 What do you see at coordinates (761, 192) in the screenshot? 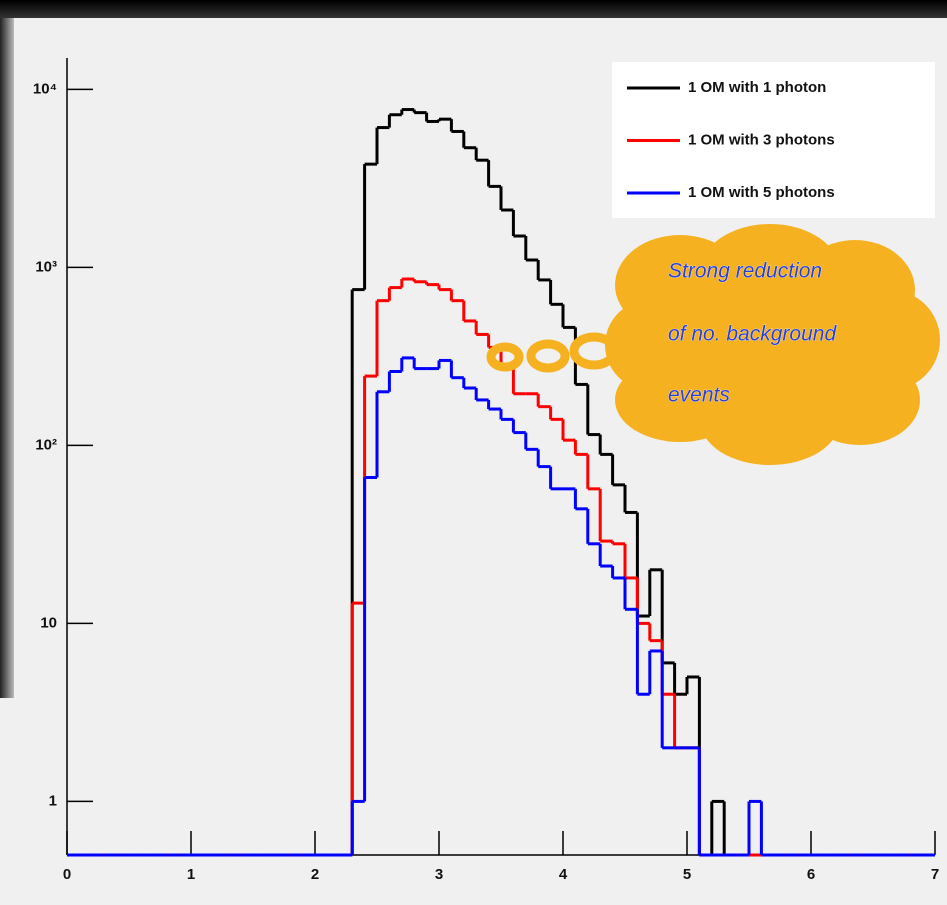
I see `legend-label: 1 OM with 5 photons` at bounding box center [761, 192].